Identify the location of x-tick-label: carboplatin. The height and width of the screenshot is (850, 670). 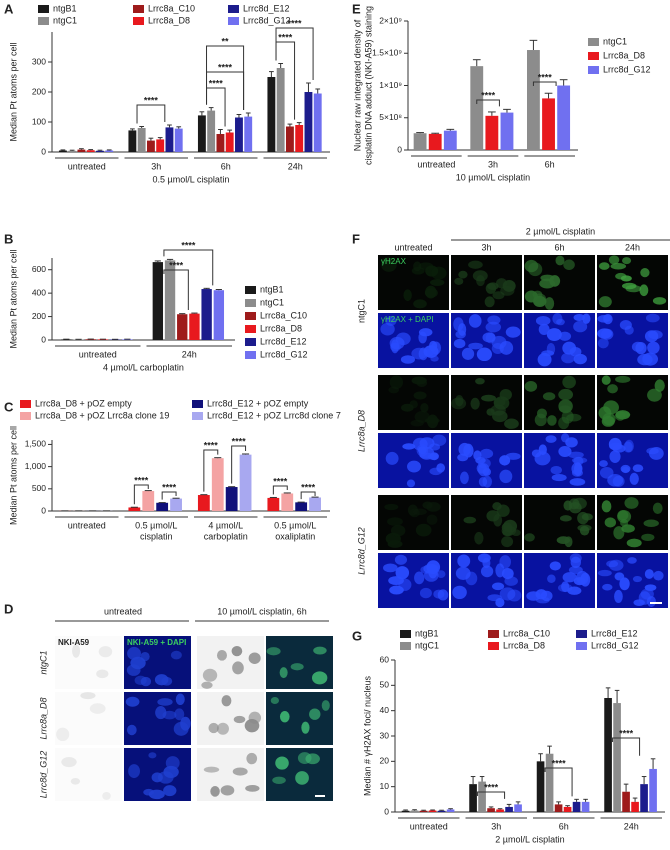
(226, 536).